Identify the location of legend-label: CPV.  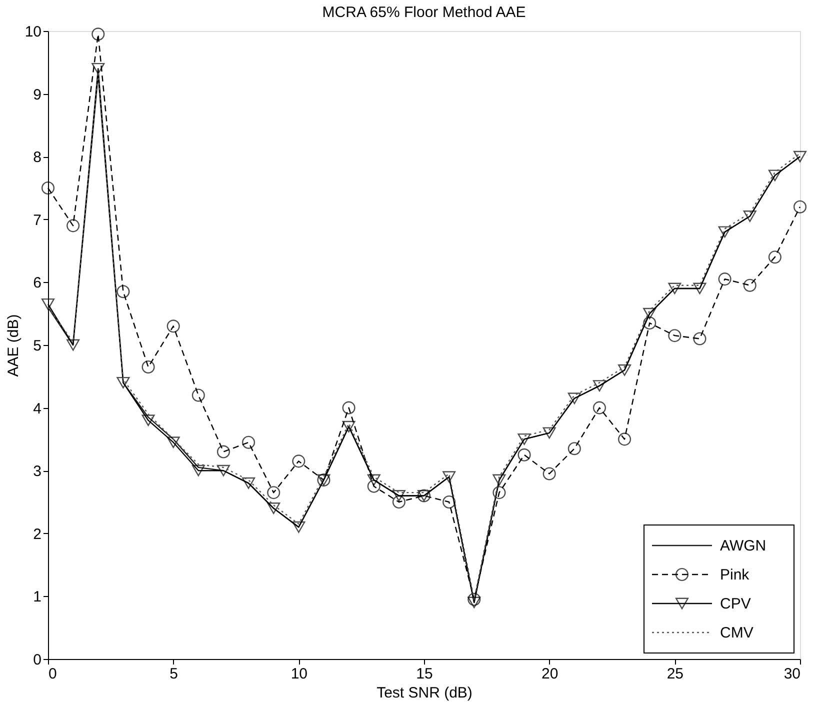
(735, 604).